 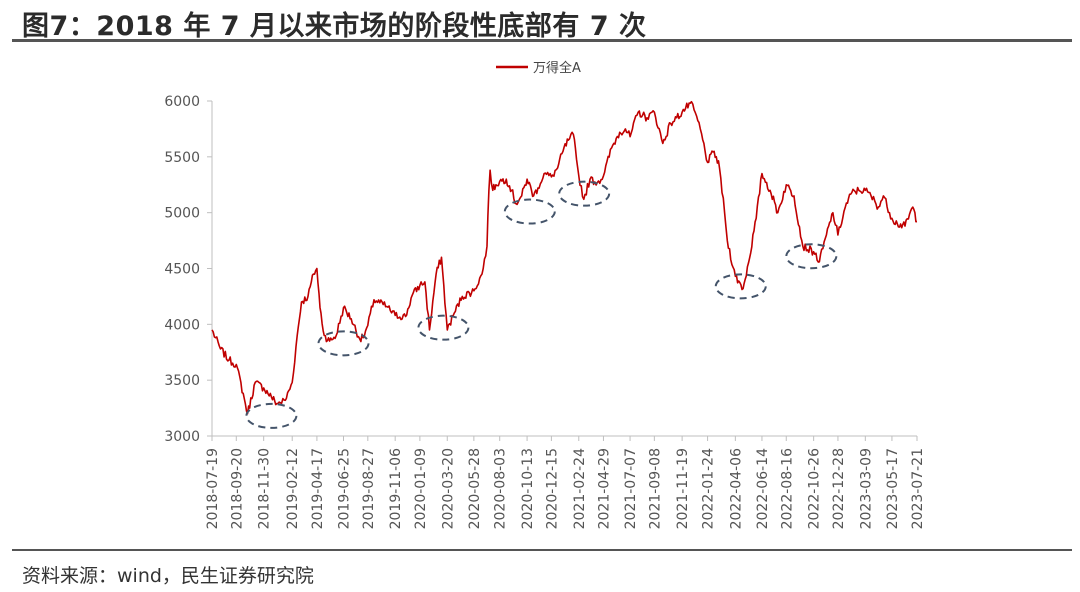 What do you see at coordinates (334, 26) in the screenshot?
I see `figure-title: 图7：2018 年 7 月以来市场的阶段性底部有 7 次` at bounding box center [334, 26].